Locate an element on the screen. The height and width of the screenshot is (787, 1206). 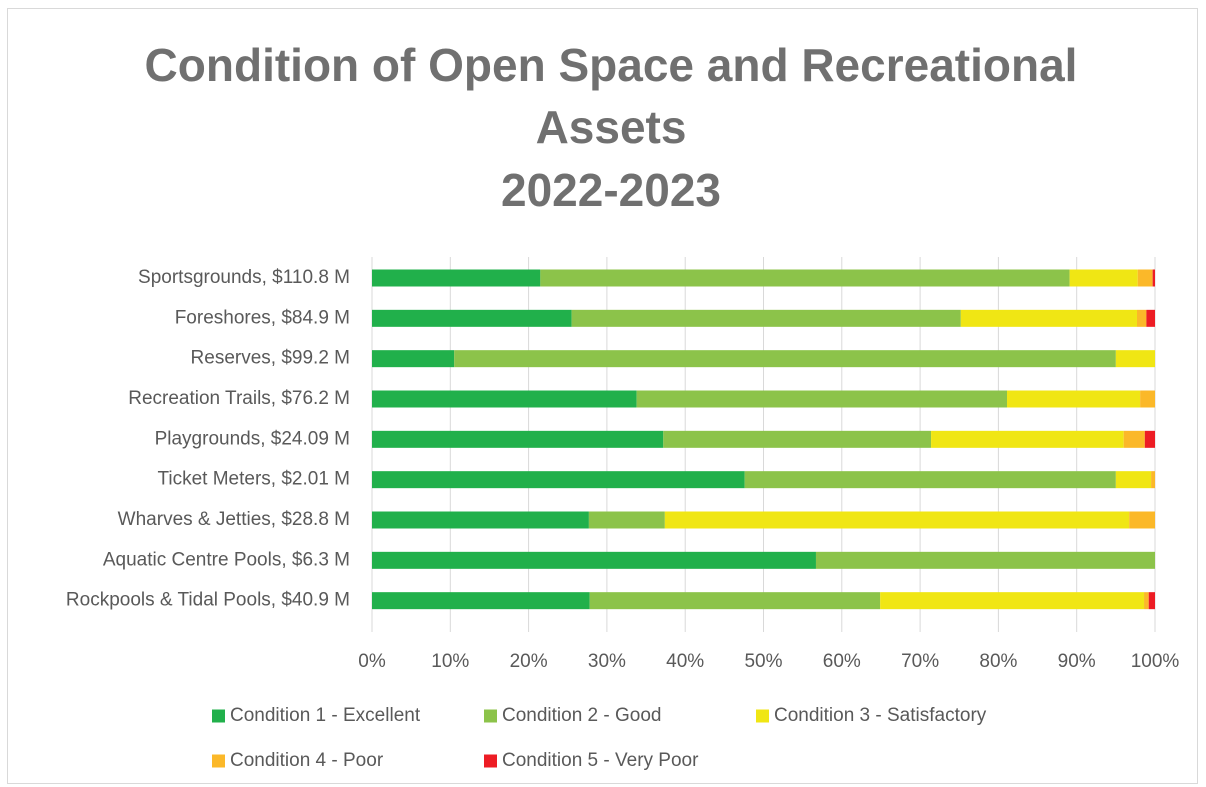
x-tick-label: 80% is located at coordinates (998, 661).